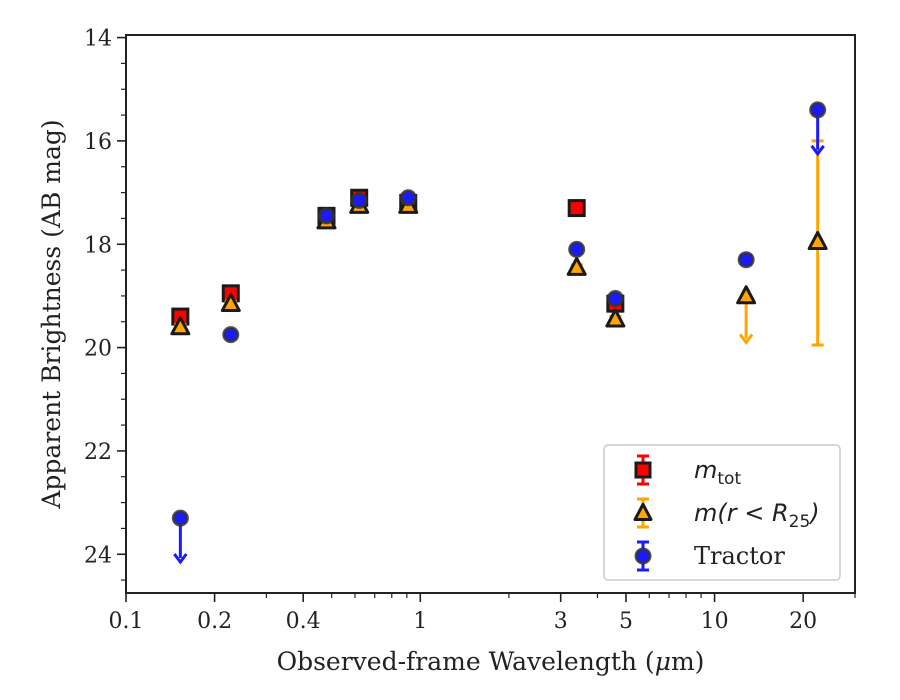 This screenshot has width=900, height=700. What do you see at coordinates (214, 621) in the screenshot?
I see `x-tick-label: 0.2` at bounding box center [214, 621].